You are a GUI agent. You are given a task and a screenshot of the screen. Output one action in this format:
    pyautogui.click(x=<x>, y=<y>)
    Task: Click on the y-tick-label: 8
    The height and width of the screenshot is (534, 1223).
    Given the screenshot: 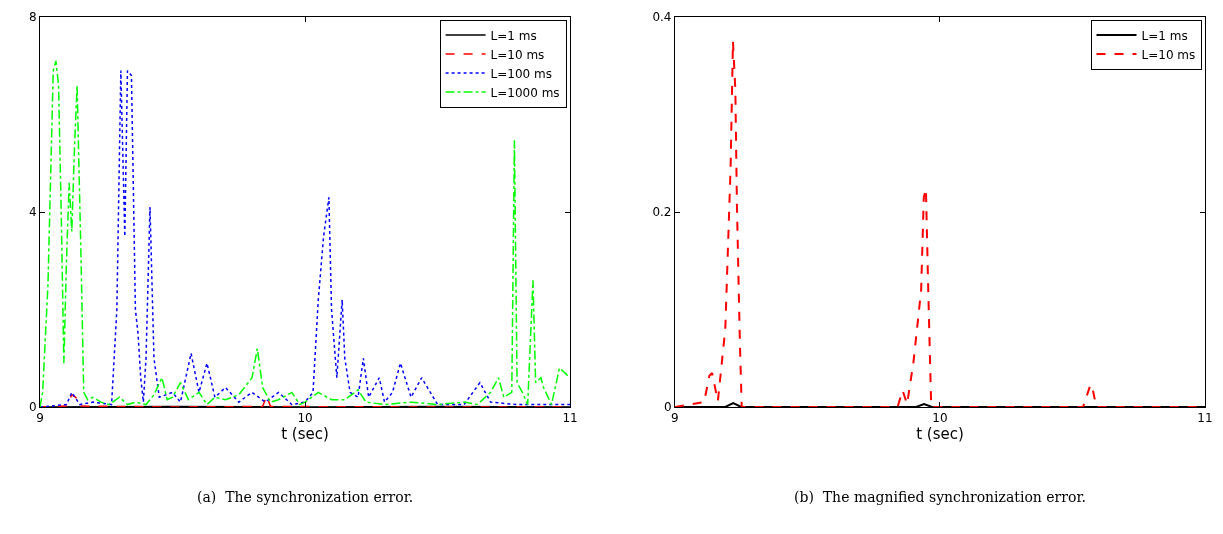 What is the action you would take?
    pyautogui.click(x=32, y=17)
    